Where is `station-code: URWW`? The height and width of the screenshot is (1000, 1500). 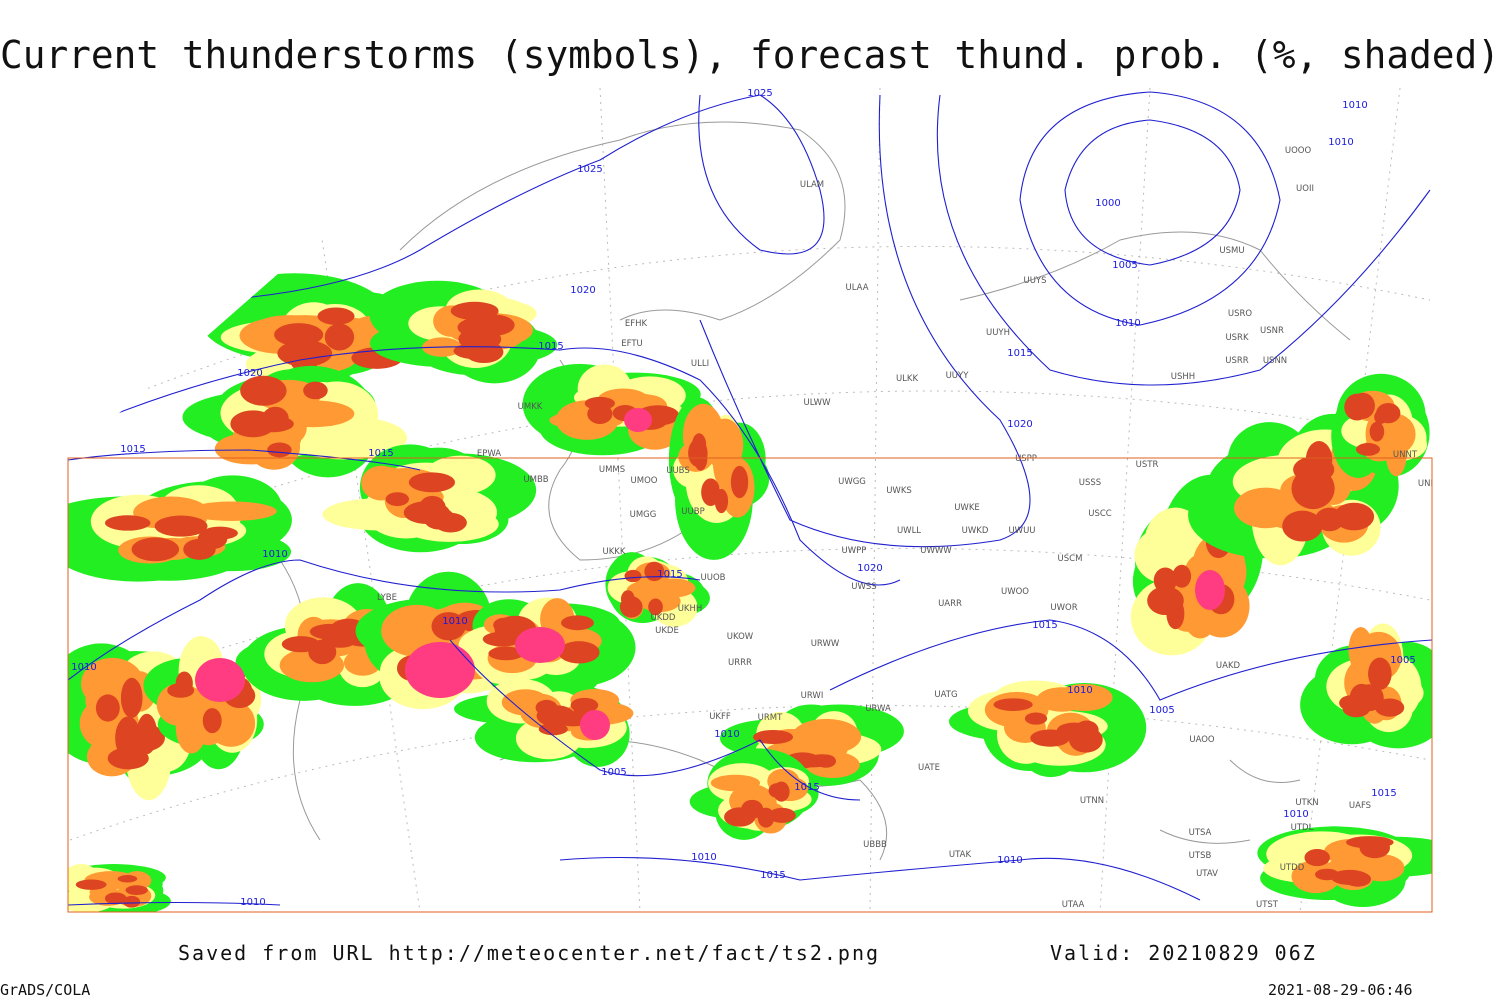
station-code: URWW is located at coordinates (825, 644).